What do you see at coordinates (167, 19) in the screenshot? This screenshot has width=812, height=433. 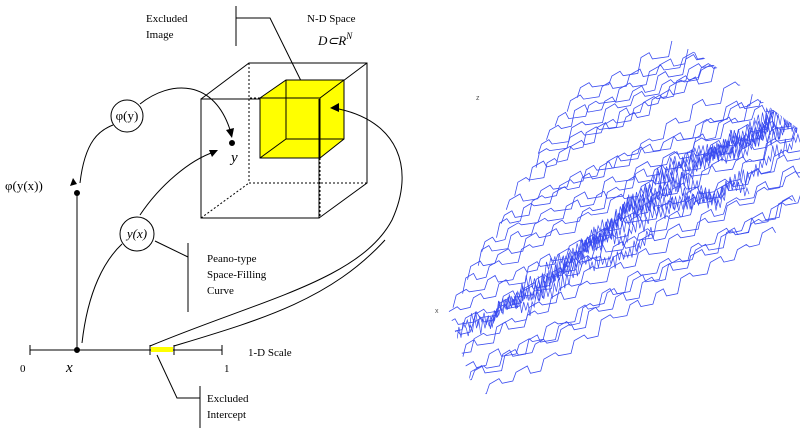 I see `excluded-image-label-line1: Excluded` at bounding box center [167, 19].